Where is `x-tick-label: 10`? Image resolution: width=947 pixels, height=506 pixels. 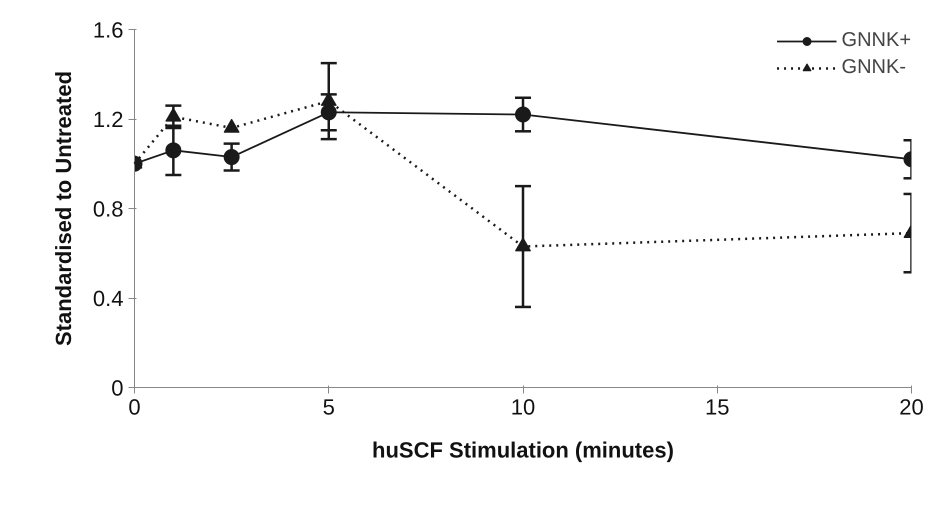 x-tick-label: 10 is located at coordinates (523, 407).